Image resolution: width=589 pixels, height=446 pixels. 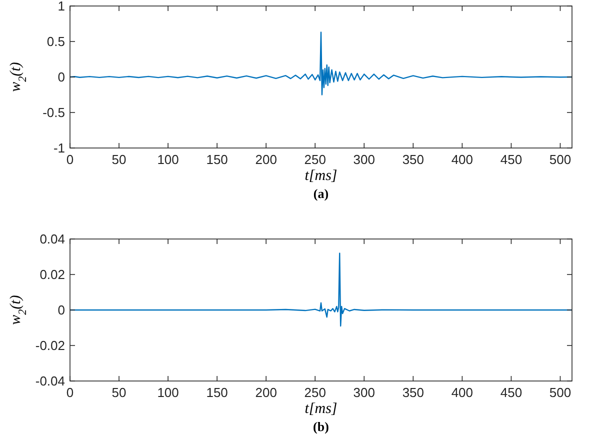 I want to click on y-tick-label: -0.04, so click(x=50, y=381).